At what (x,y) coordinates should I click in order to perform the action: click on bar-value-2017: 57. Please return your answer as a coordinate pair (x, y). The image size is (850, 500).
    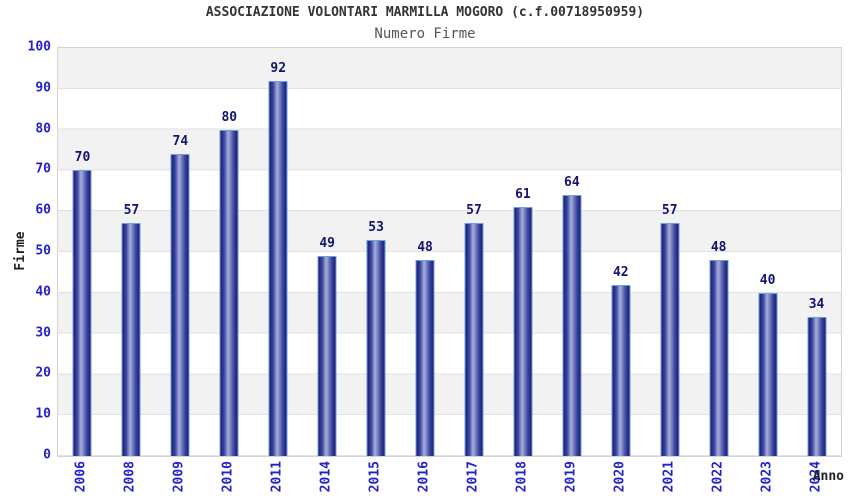
    Looking at the image, I should click on (474, 211).